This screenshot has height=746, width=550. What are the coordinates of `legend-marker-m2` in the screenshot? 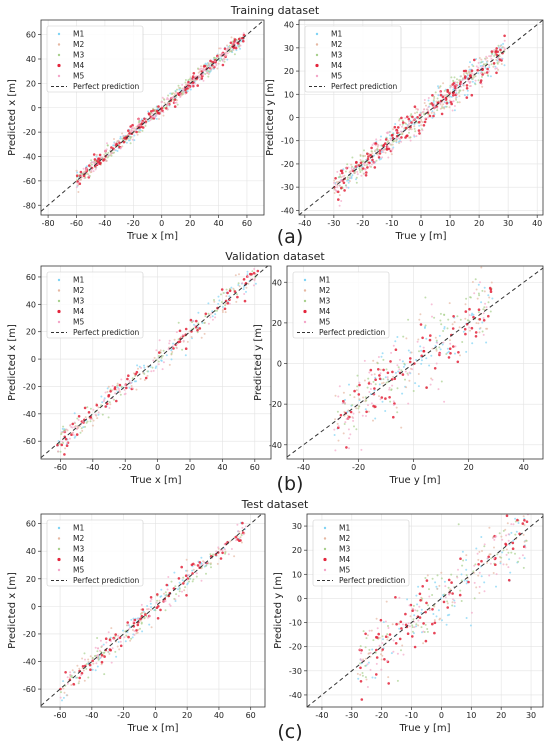 It's located at (59, 290).